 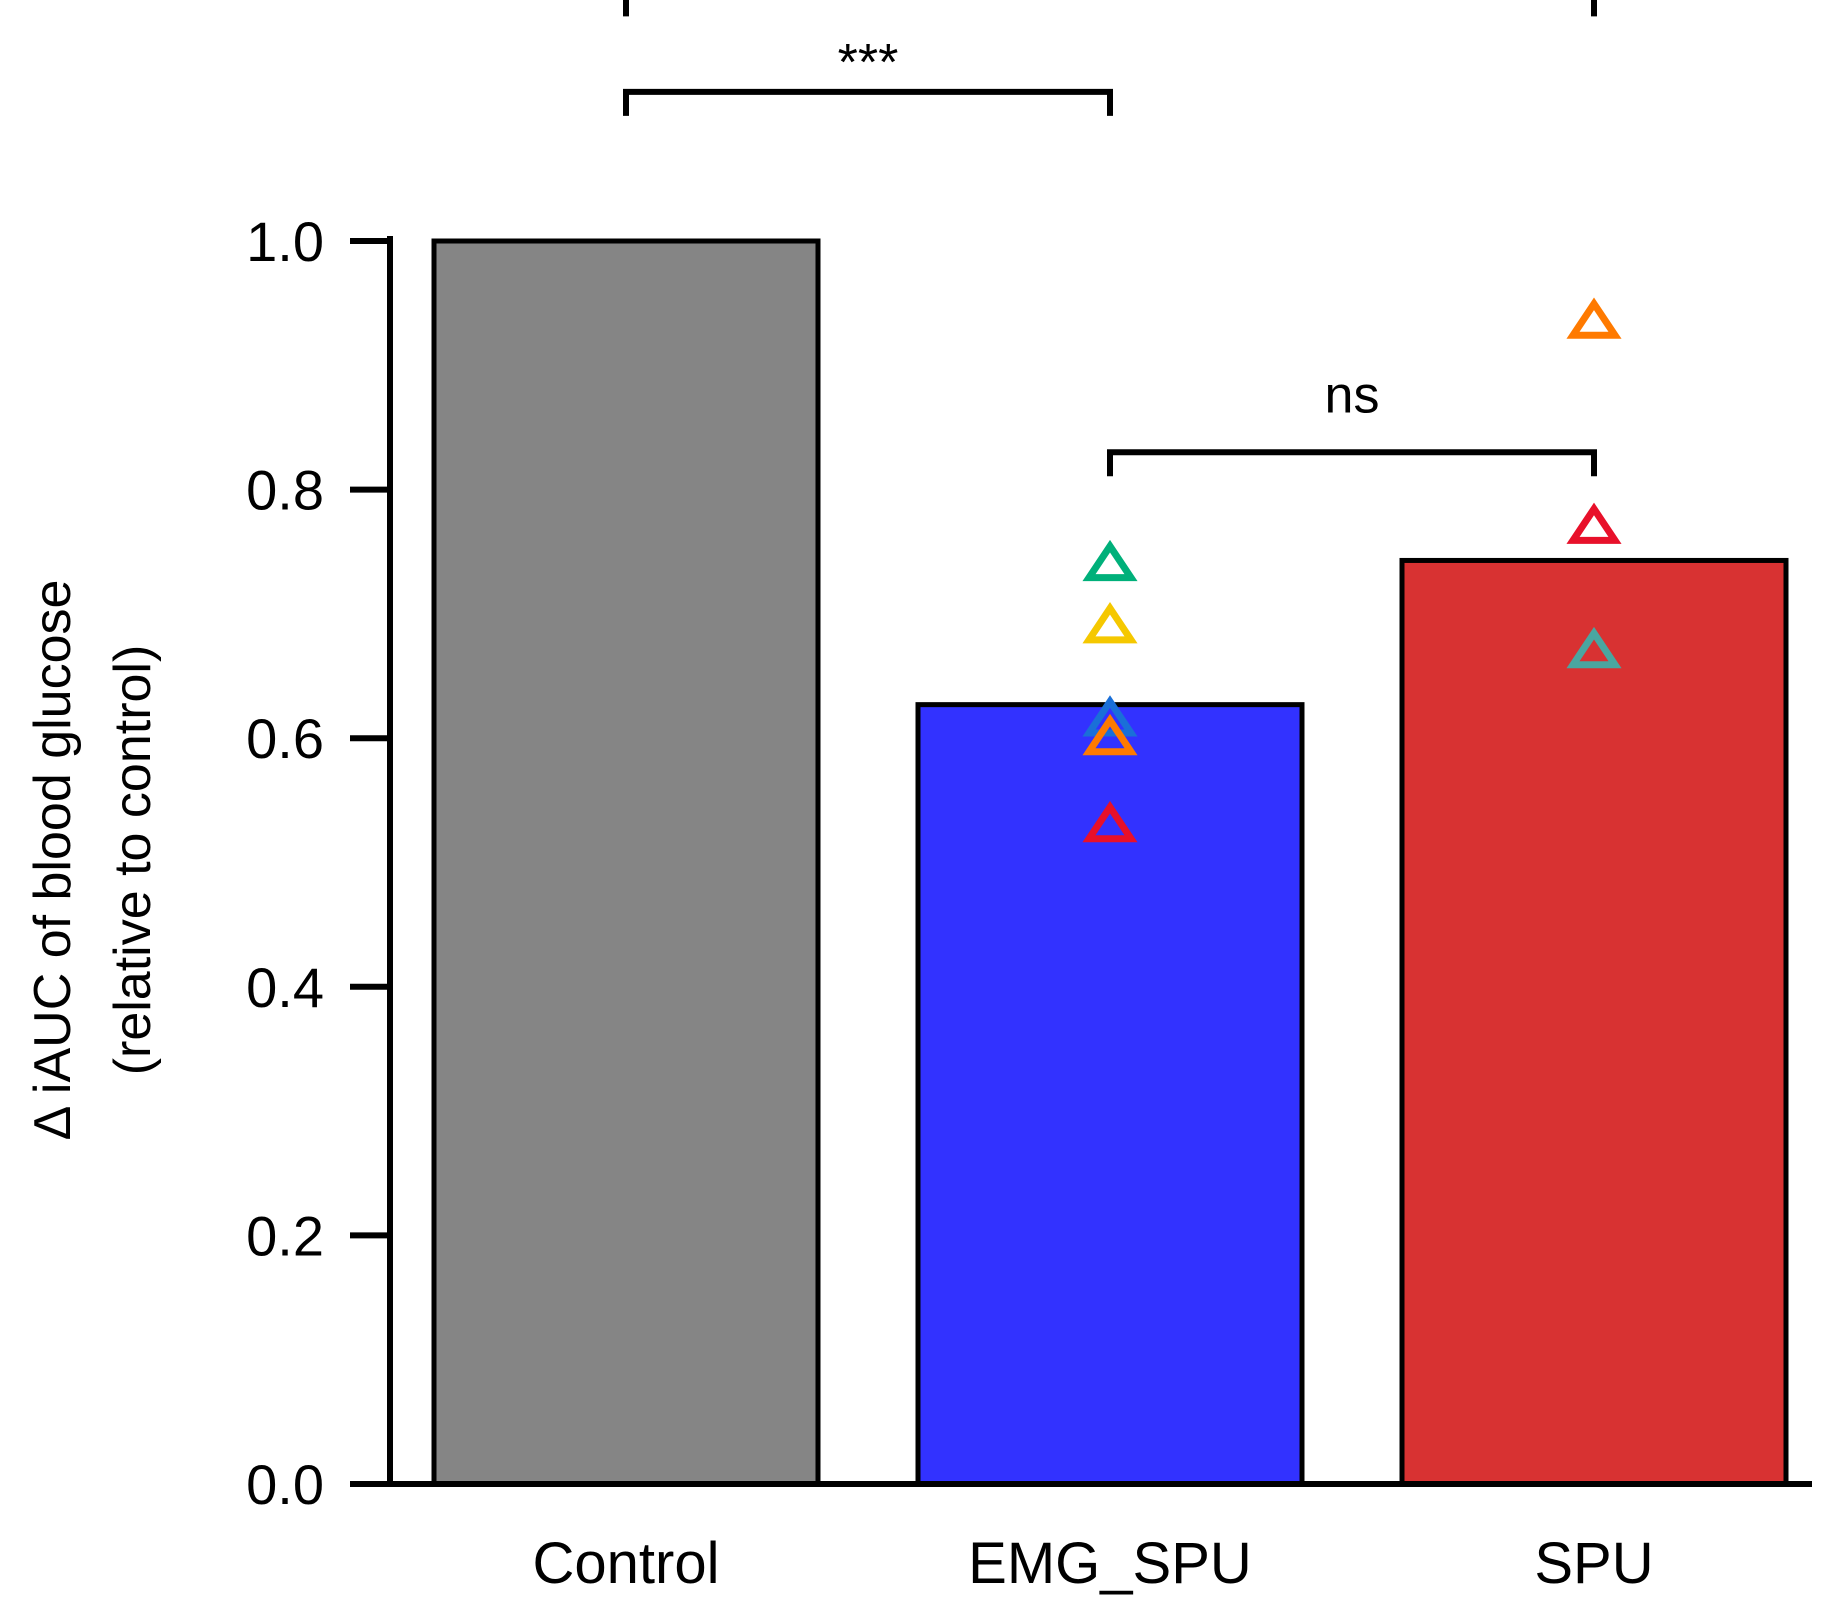 What do you see at coordinates (1352, 570) in the screenshot?
I see `data-points-layer` at bounding box center [1352, 570].